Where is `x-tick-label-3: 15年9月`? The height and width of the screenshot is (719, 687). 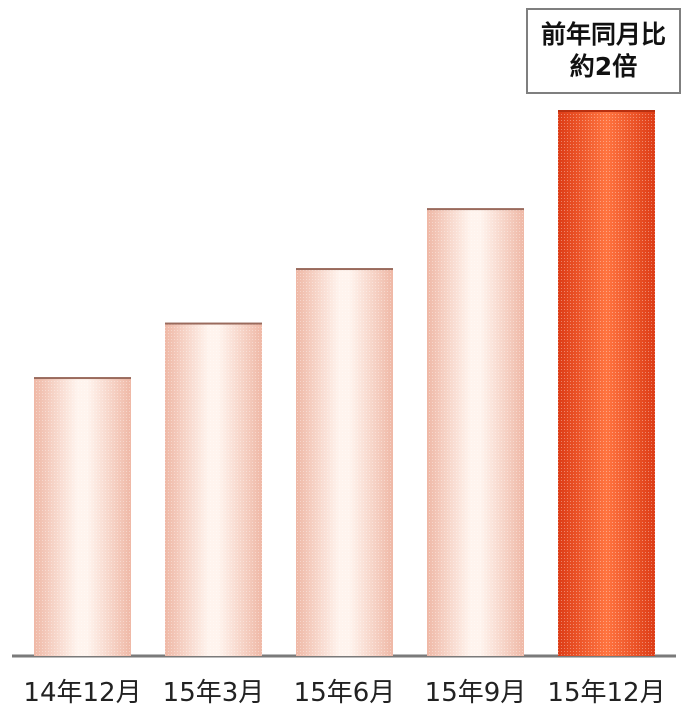
x-tick-label-3: 15年9月 is located at coordinates (475, 693).